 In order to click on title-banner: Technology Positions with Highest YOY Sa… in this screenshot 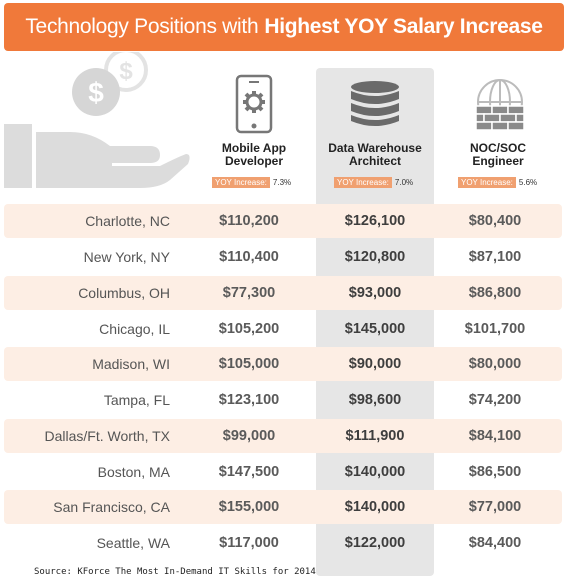, I will do `click(284, 27)`.